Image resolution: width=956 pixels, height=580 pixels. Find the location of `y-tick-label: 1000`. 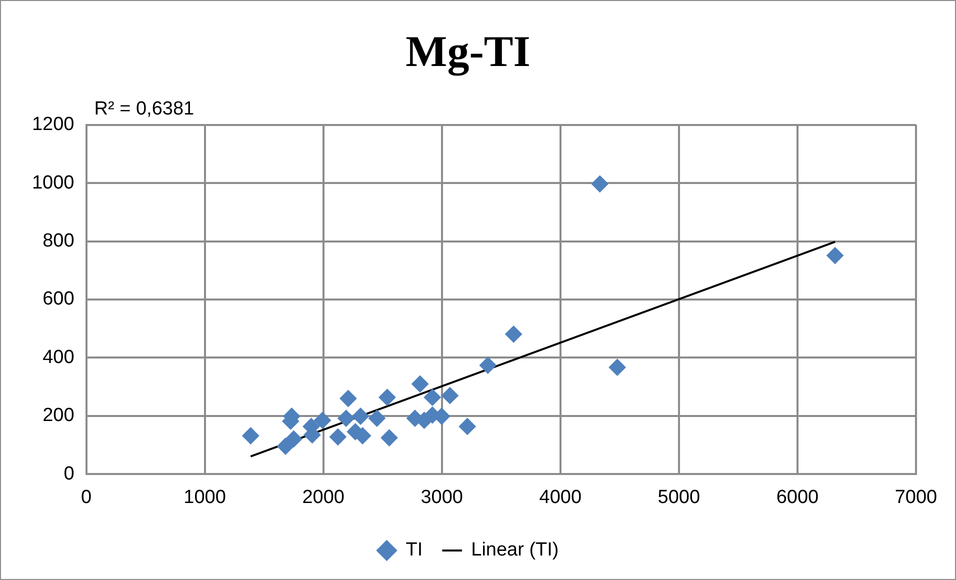

y-tick-label: 1000 is located at coordinates (53, 183).